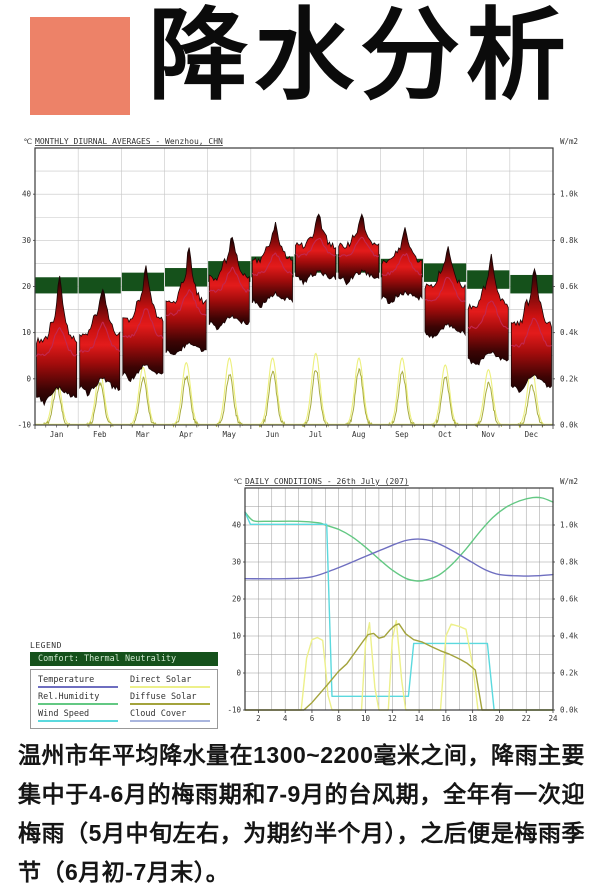  I want to click on svg-text: 14, so click(420, 718).